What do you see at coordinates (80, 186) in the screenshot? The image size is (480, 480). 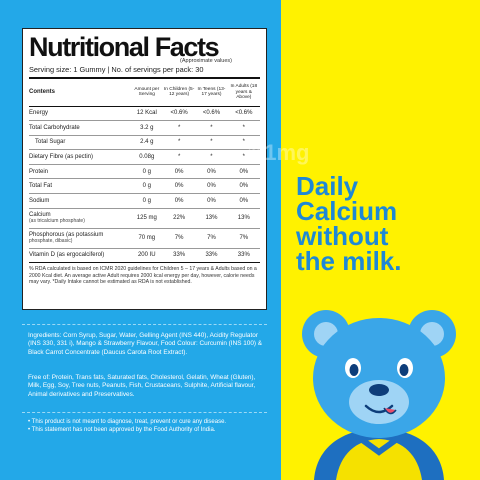 I see `row-name: Total Fat` at bounding box center [80, 186].